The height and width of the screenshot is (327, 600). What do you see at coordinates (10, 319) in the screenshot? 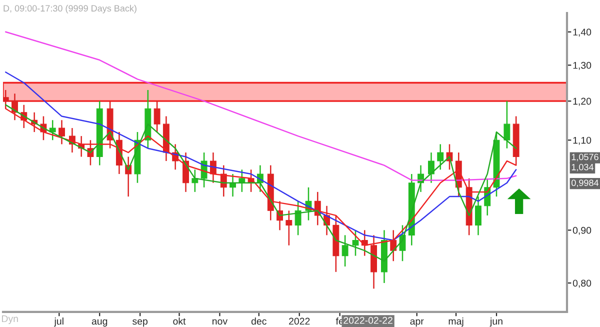
I see `text: Dyn` at bounding box center [10, 319].